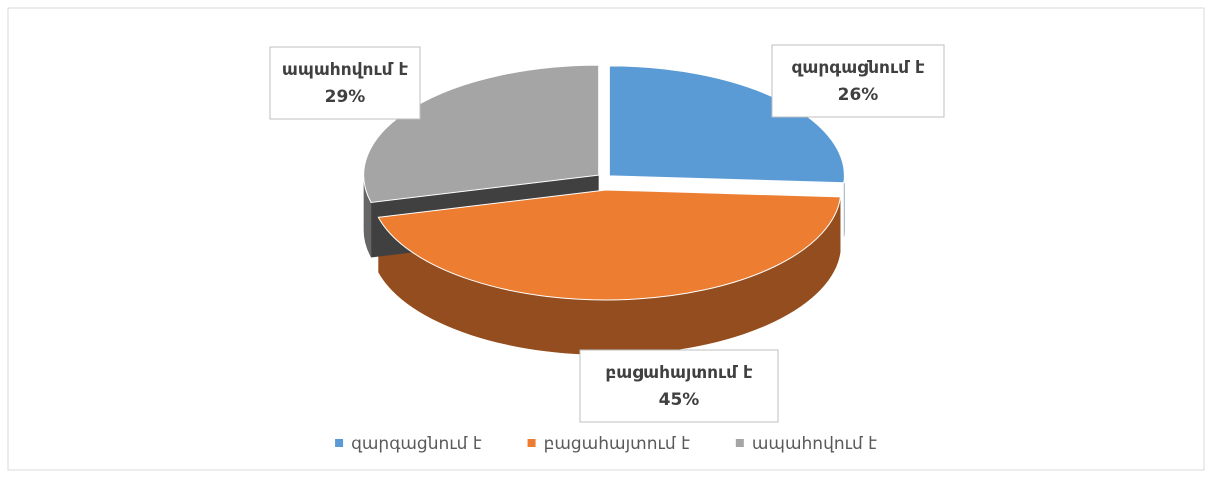 This screenshot has height=479, width=1213. What do you see at coordinates (858, 95) in the screenshot?
I see `data-label-value: 26%` at bounding box center [858, 95].